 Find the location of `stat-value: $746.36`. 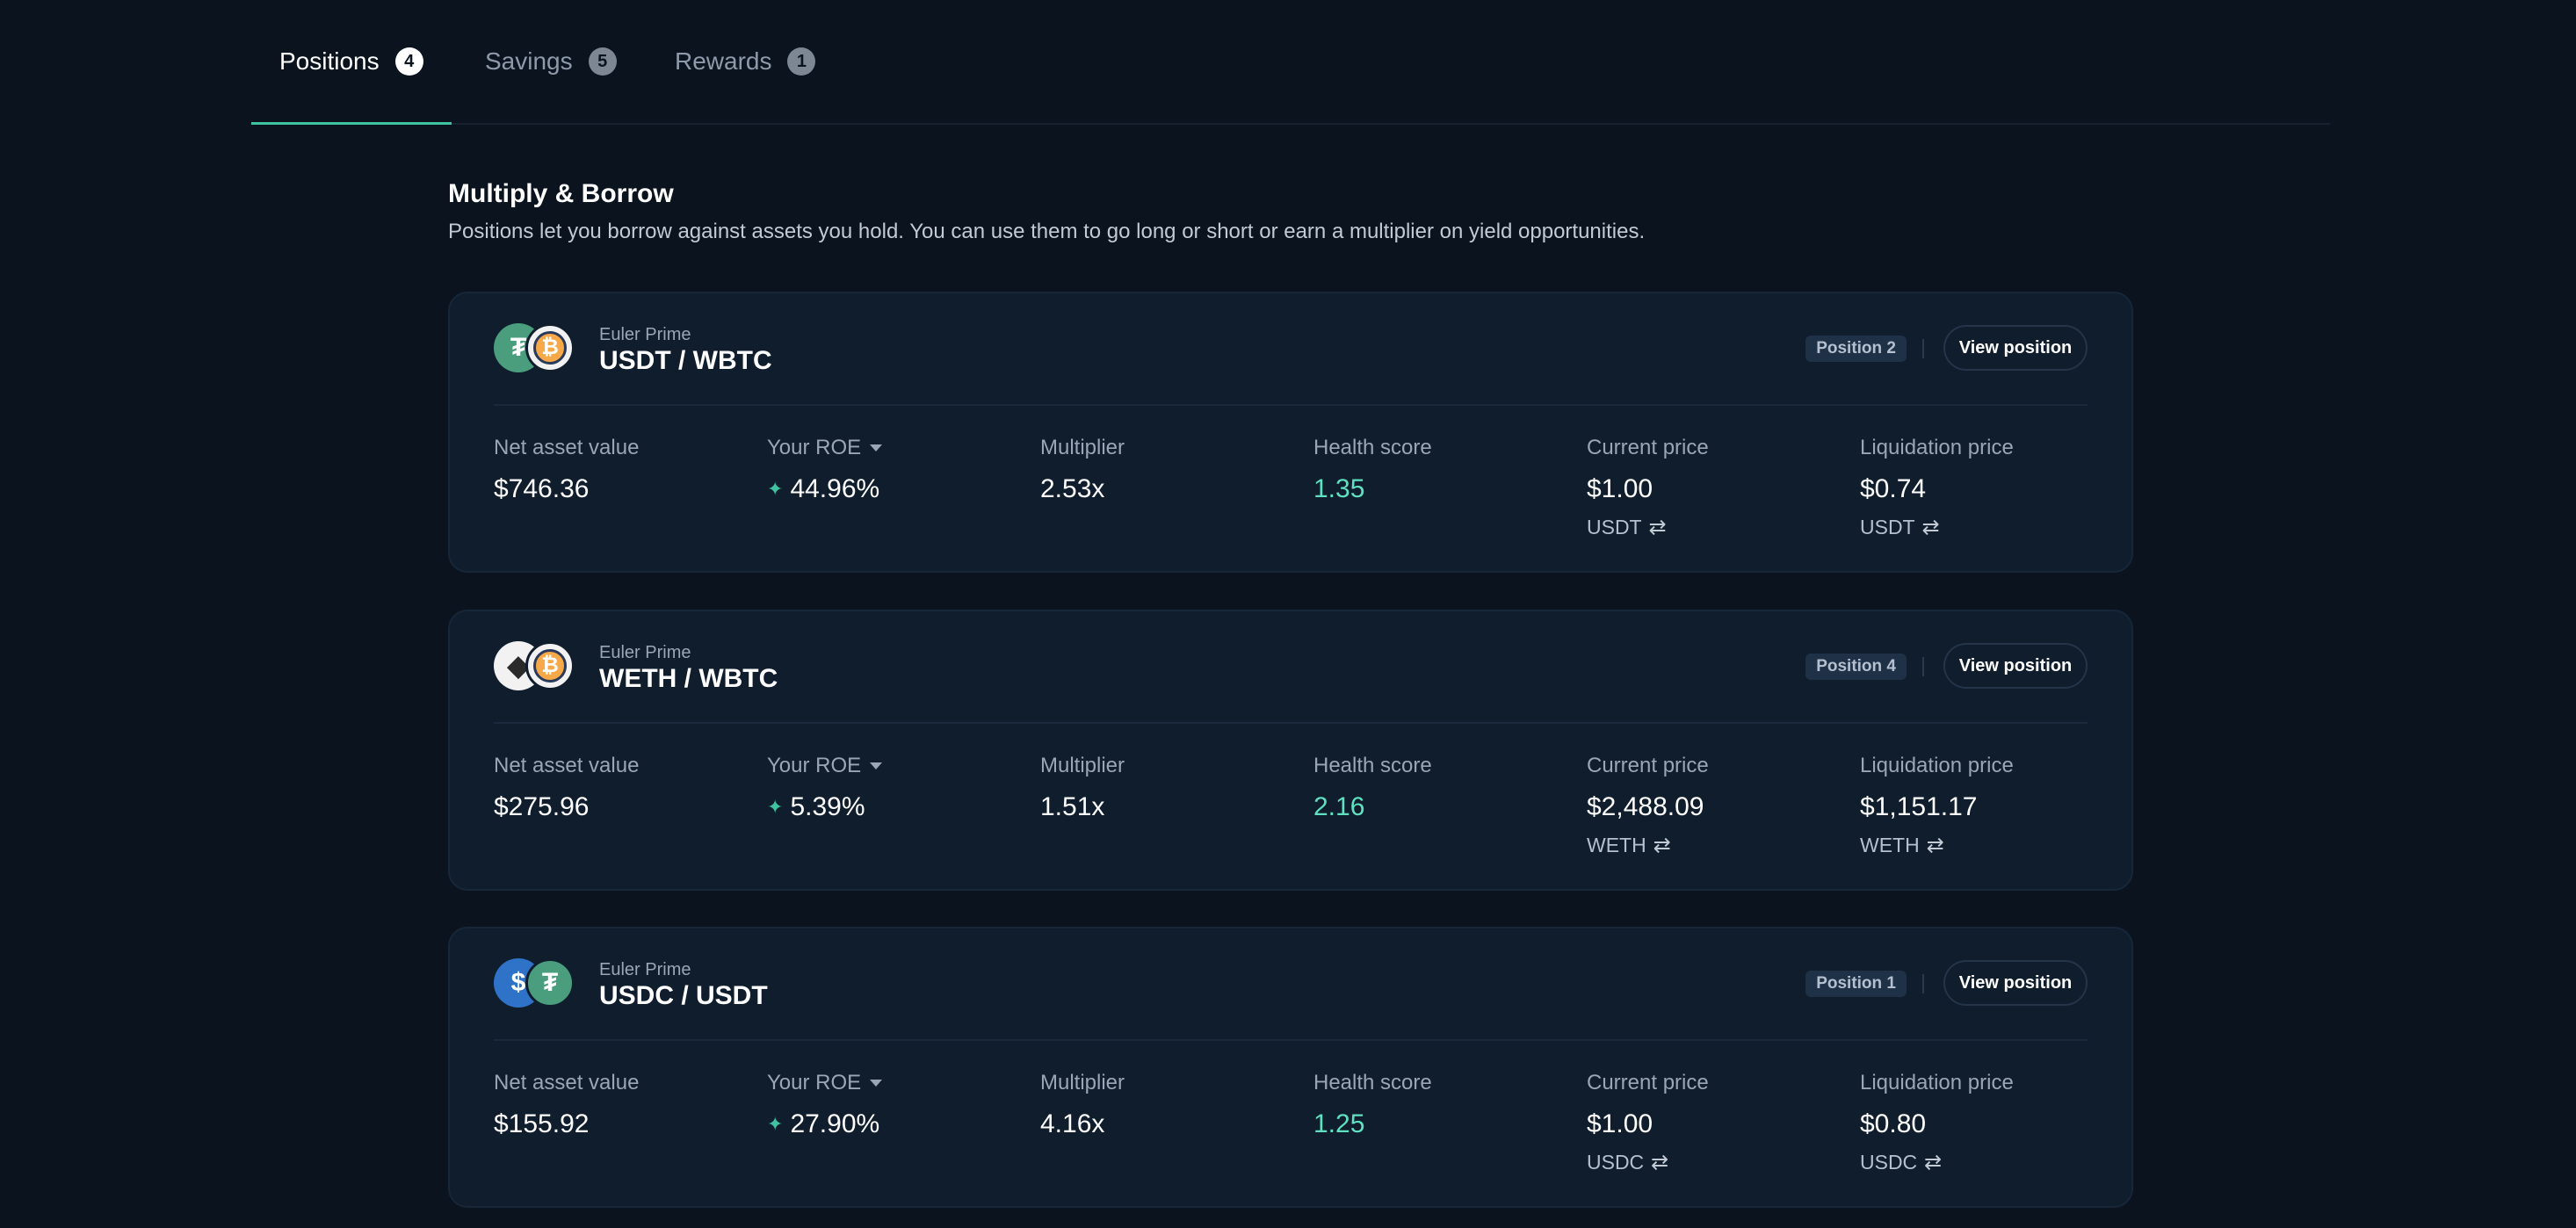

stat-value: $746.36 is located at coordinates (542, 488).